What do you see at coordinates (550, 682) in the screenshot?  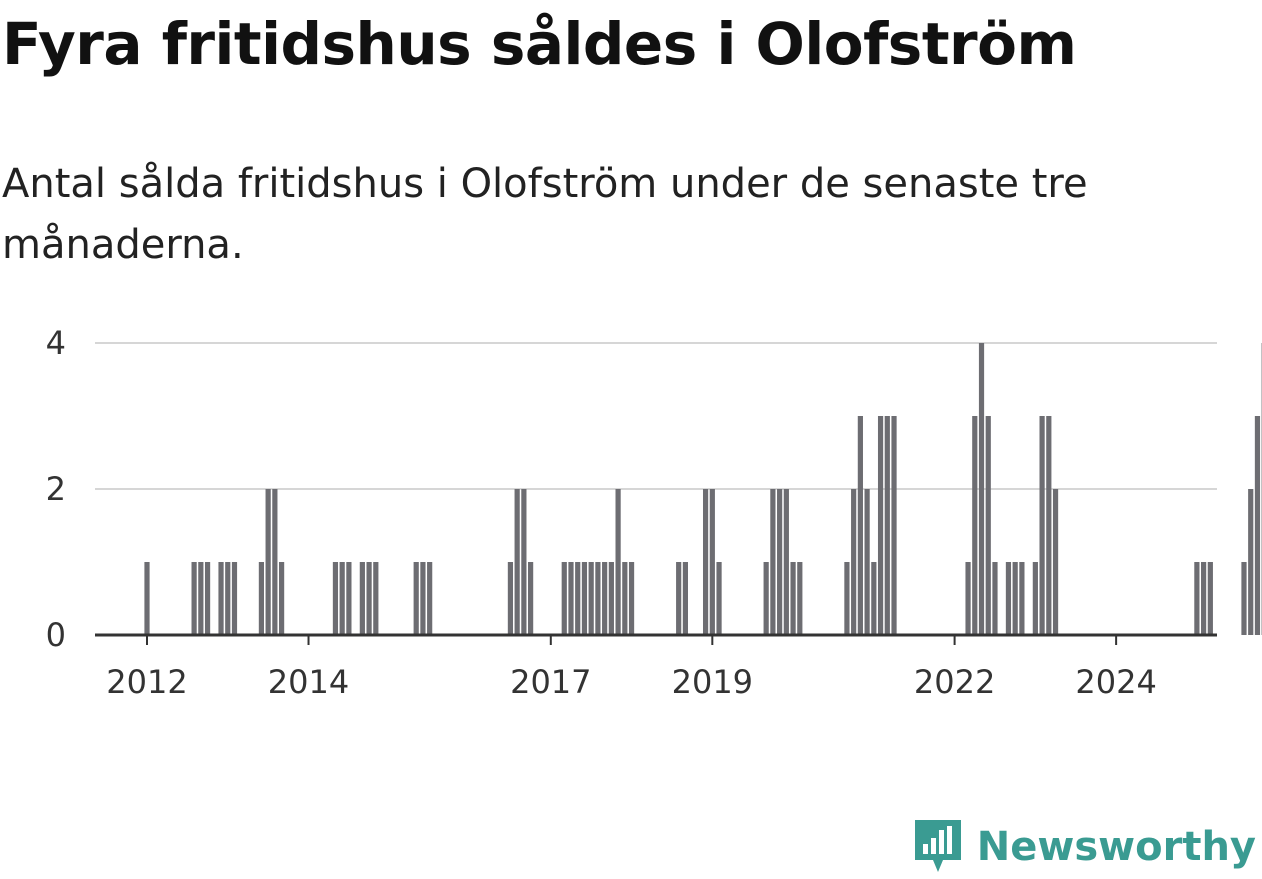 I see `x-tick-label: 2017` at bounding box center [550, 682].